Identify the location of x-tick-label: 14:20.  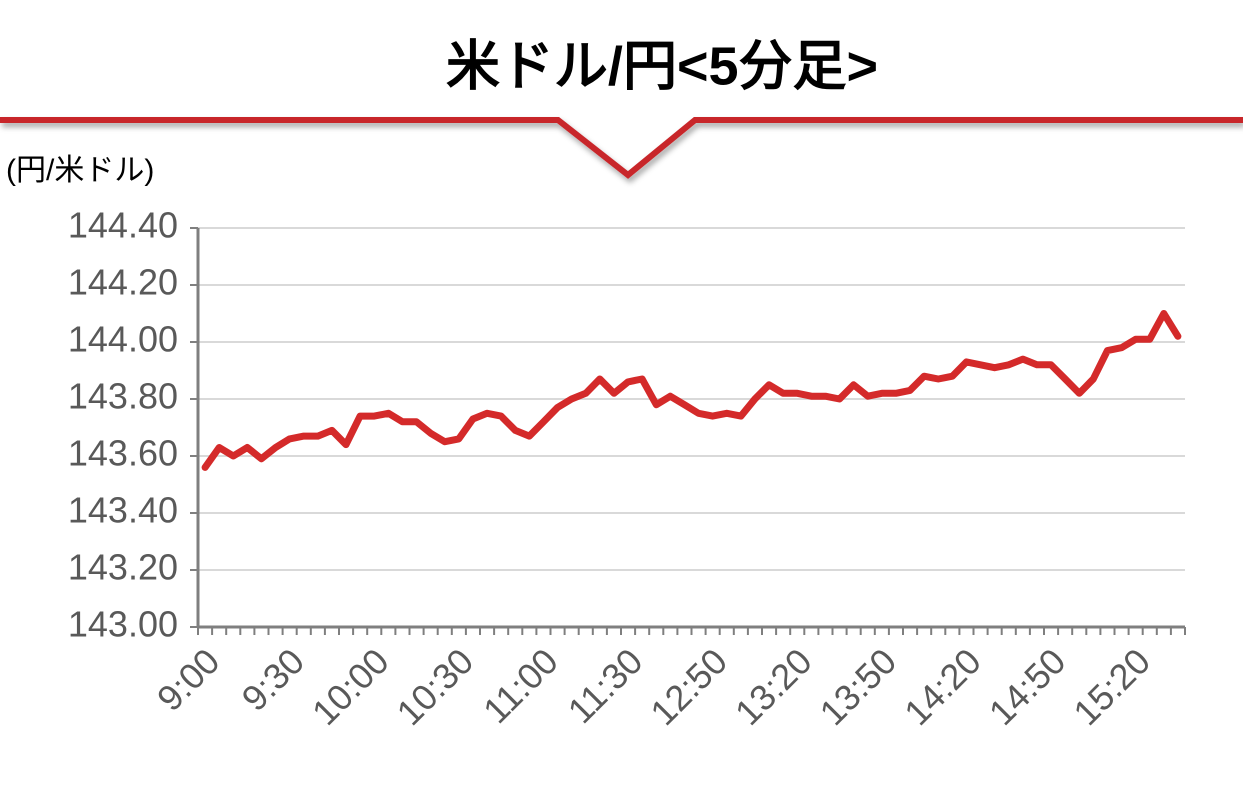
(942, 686).